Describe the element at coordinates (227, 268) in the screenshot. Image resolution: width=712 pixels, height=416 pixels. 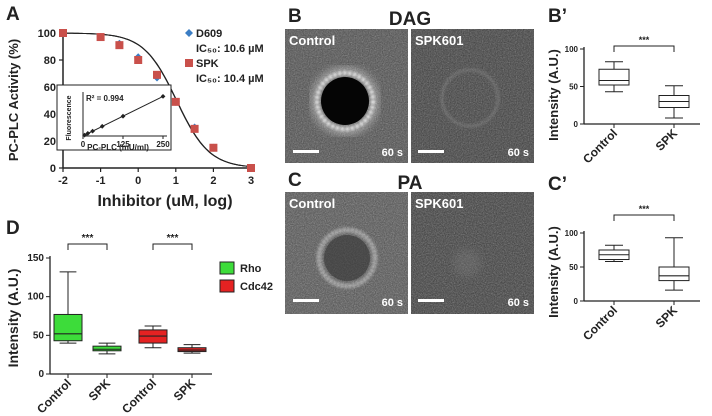
I see `legend-rho-swatch` at that location.